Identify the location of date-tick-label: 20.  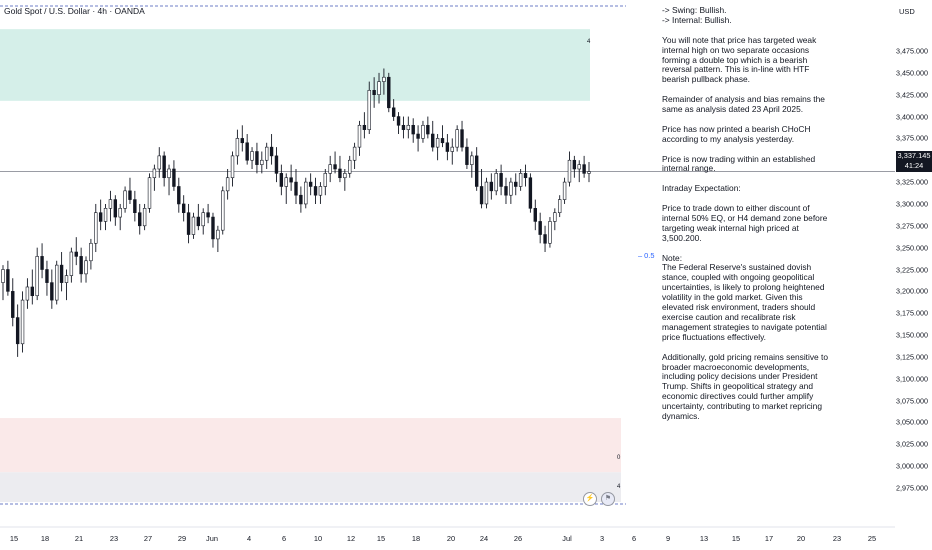
(451, 538).